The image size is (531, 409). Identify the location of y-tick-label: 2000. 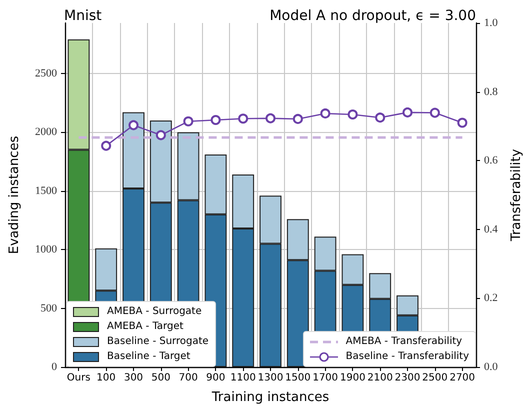
(46, 132).